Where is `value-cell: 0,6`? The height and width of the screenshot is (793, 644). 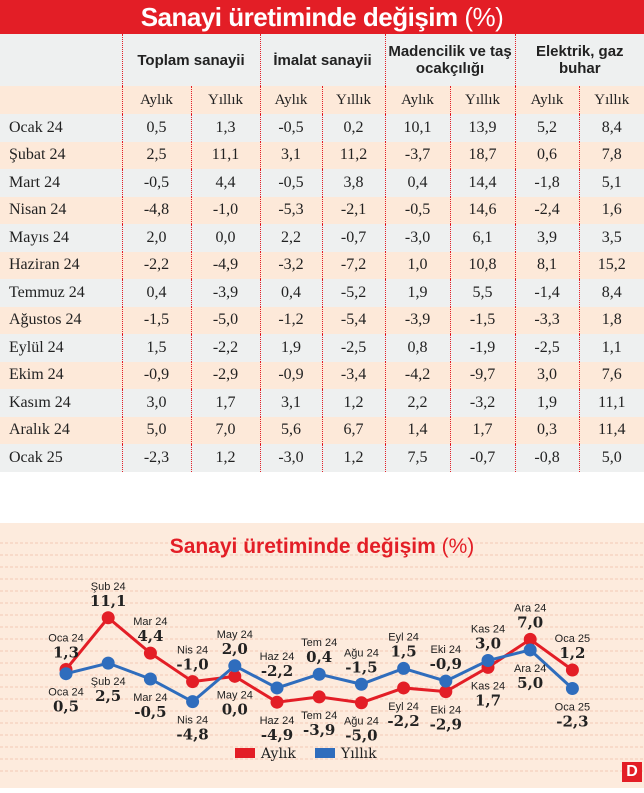
value-cell: 0,6 is located at coordinates (547, 155).